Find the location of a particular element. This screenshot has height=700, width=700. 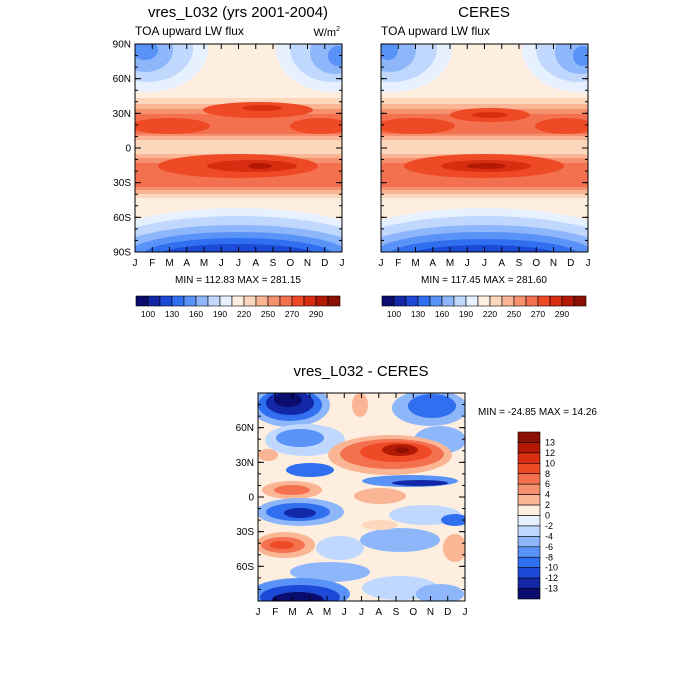

colorbar-label: 10 is located at coordinates (550, 463).